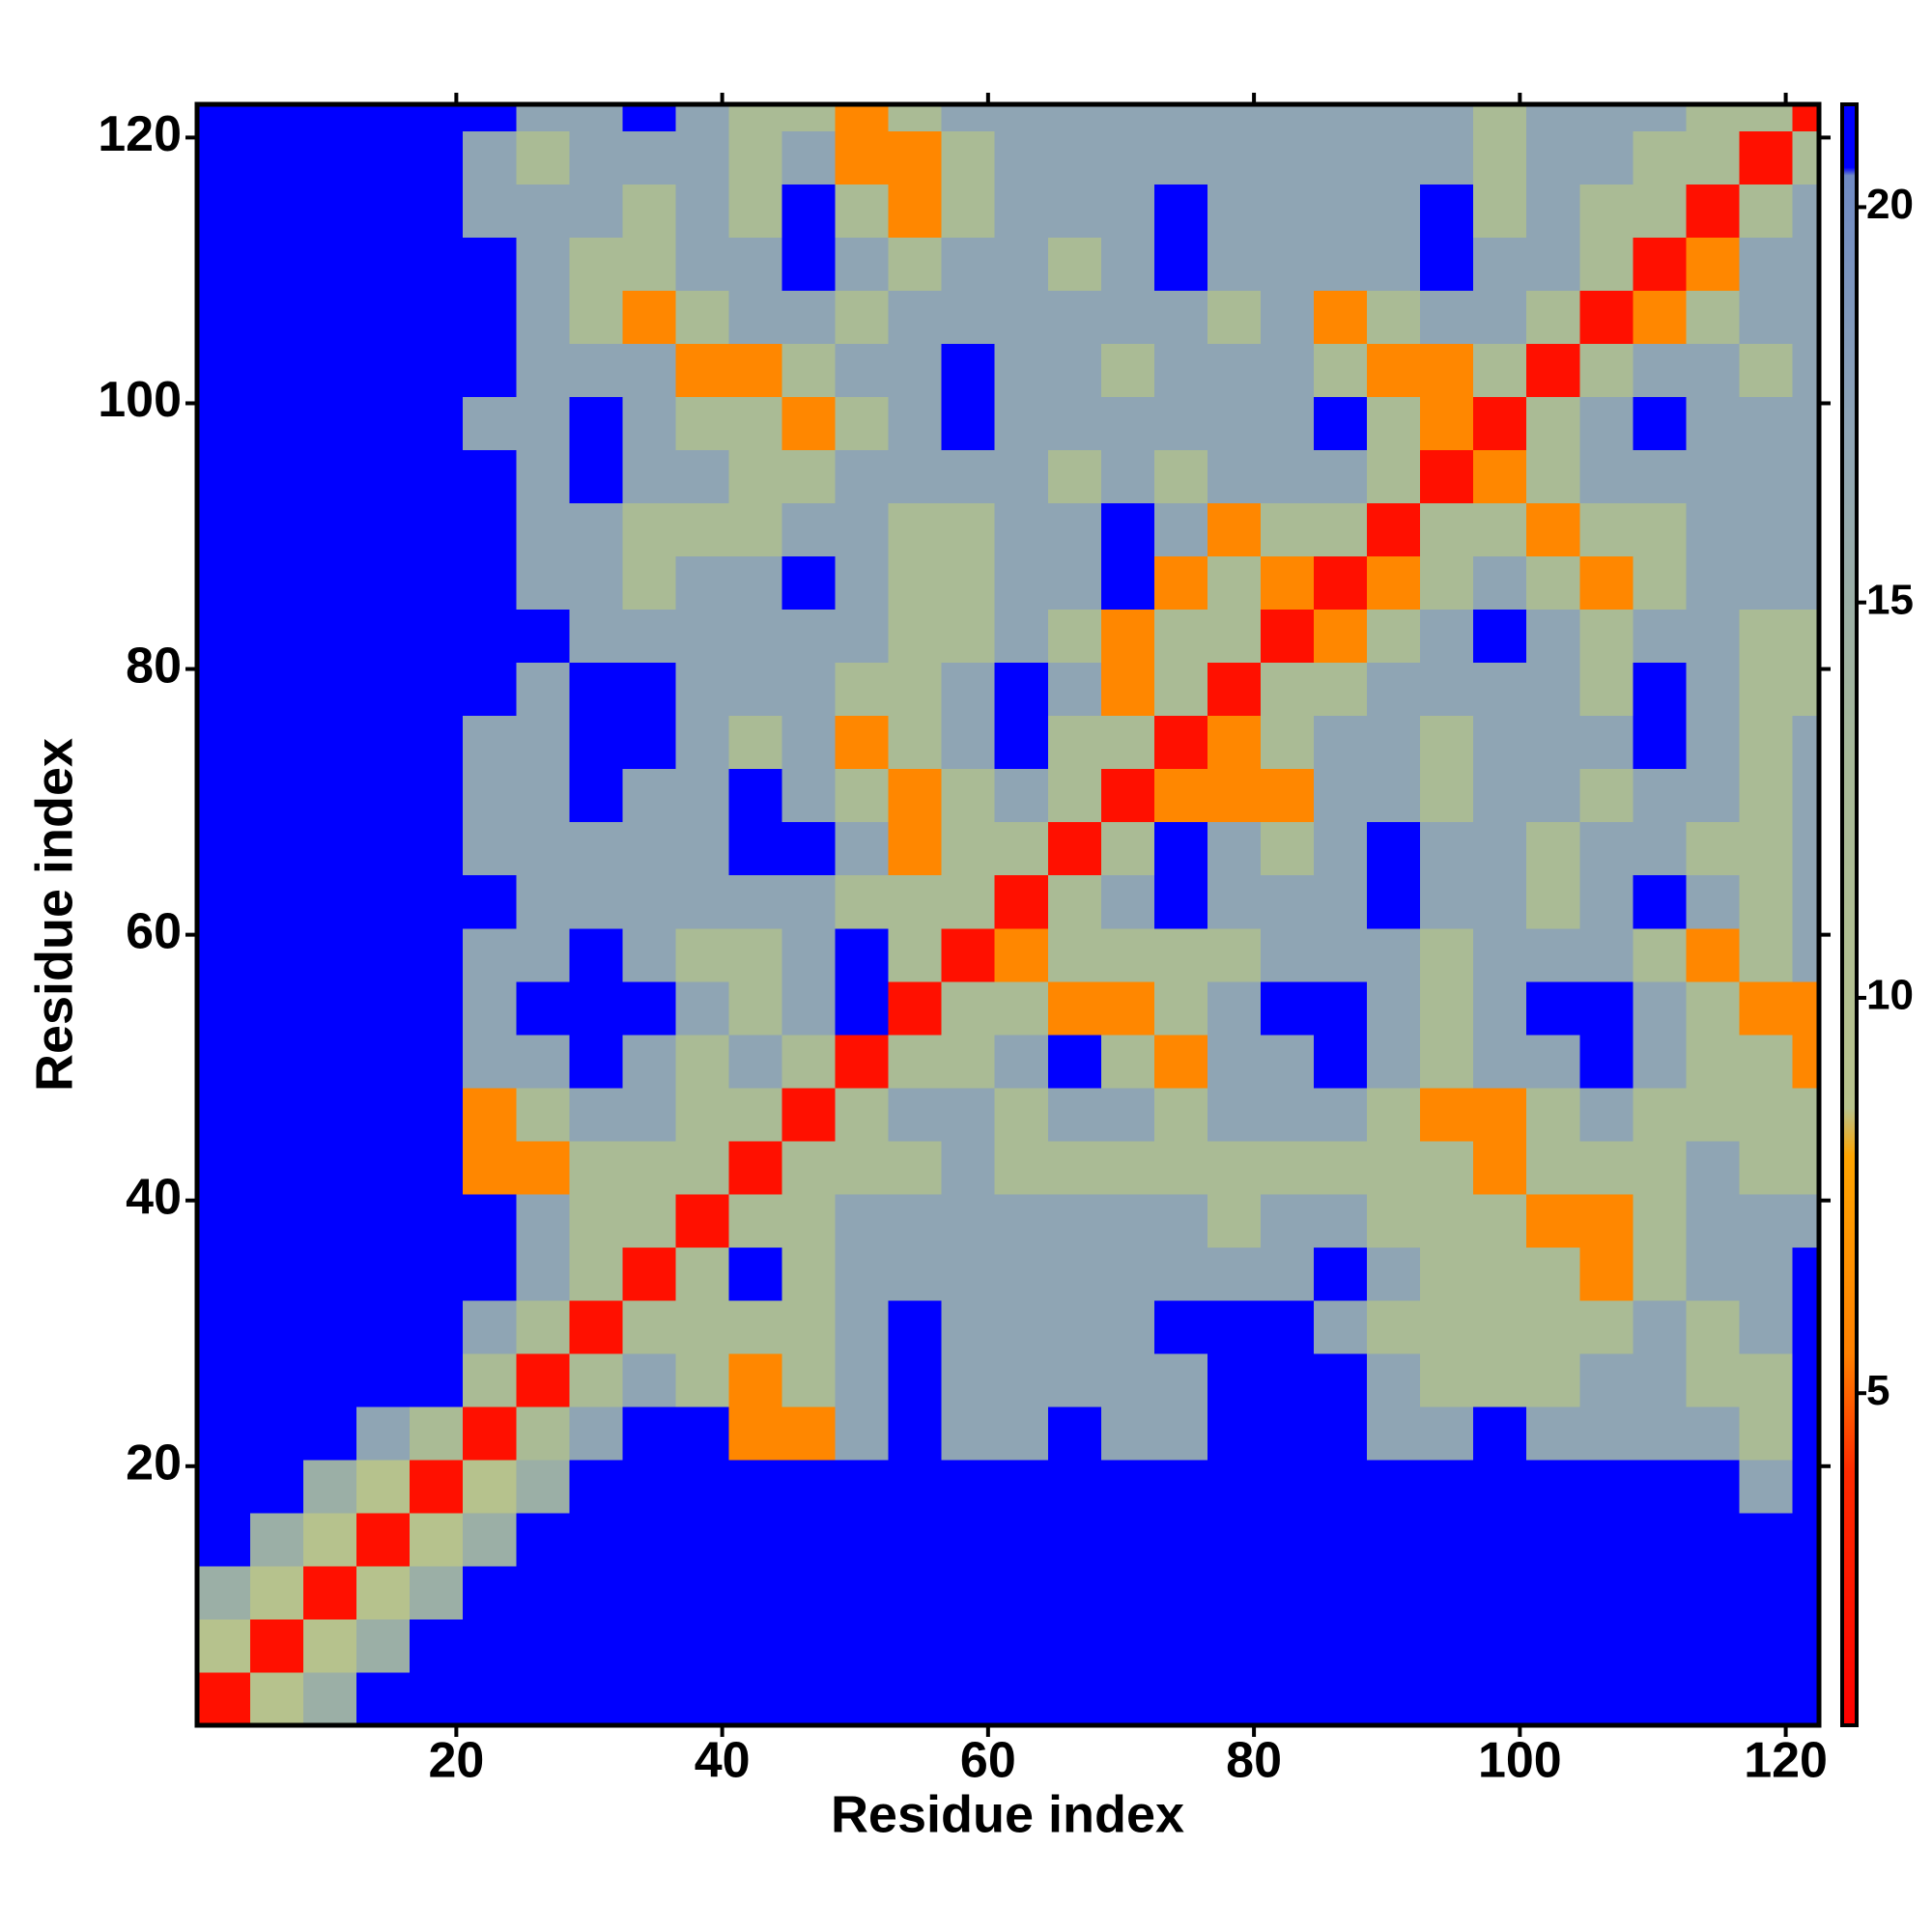  What do you see at coordinates (1877, 1390) in the screenshot?
I see `colorbar-tick-label: 5` at bounding box center [1877, 1390].